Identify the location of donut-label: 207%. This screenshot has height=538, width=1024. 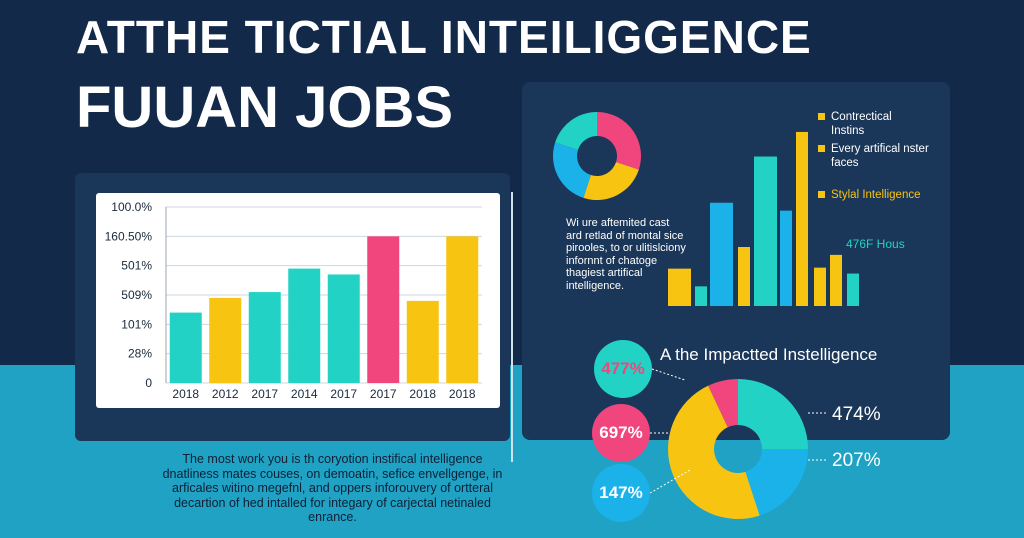
(856, 460).